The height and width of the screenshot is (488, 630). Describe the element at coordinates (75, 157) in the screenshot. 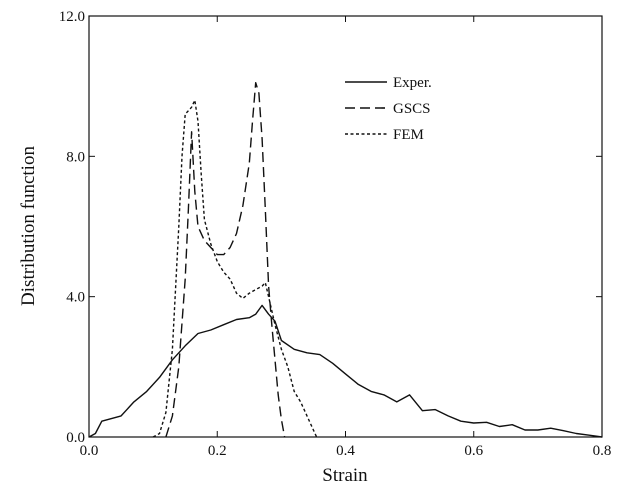

I see `y-tick-label: 8.0` at that location.